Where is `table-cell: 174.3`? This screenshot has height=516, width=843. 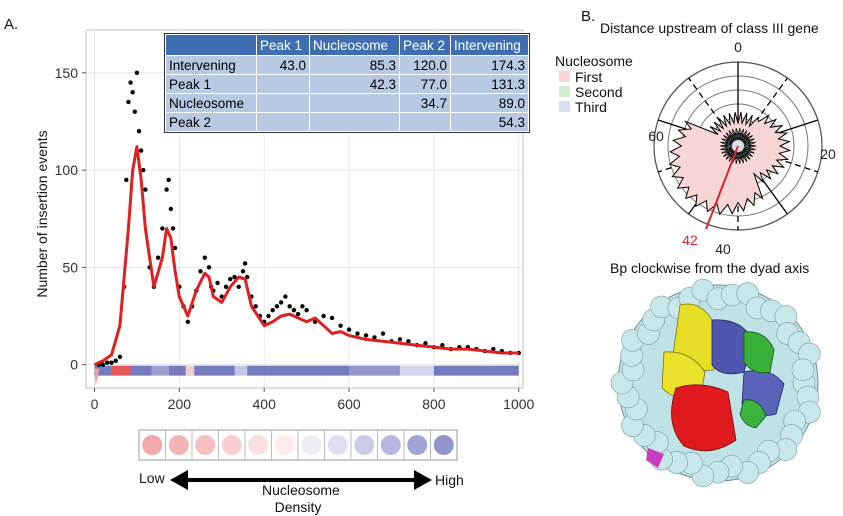 table-cell: 174.3 is located at coordinates (489, 65).